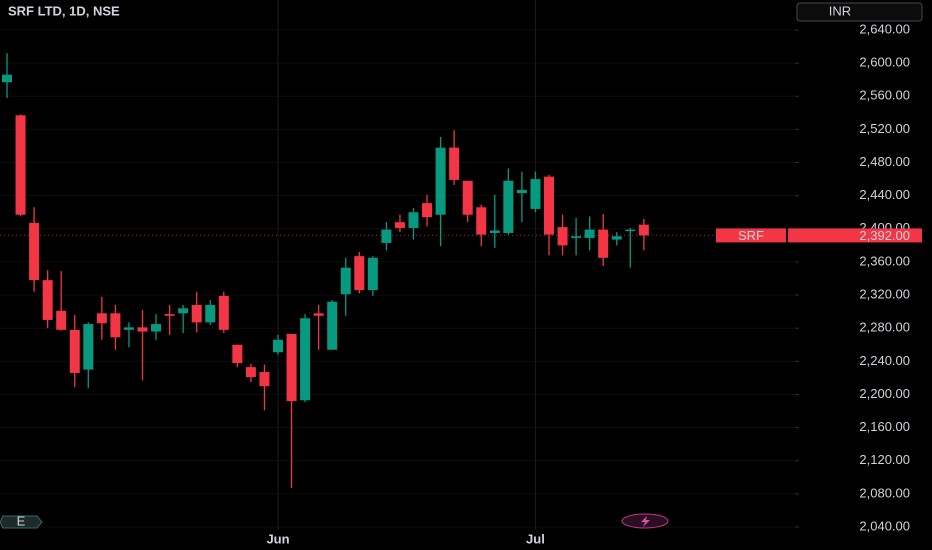 Image resolution: width=932 pixels, height=550 pixels. What do you see at coordinates (277, 538) in the screenshot?
I see `x-tick-label: Jun` at bounding box center [277, 538].